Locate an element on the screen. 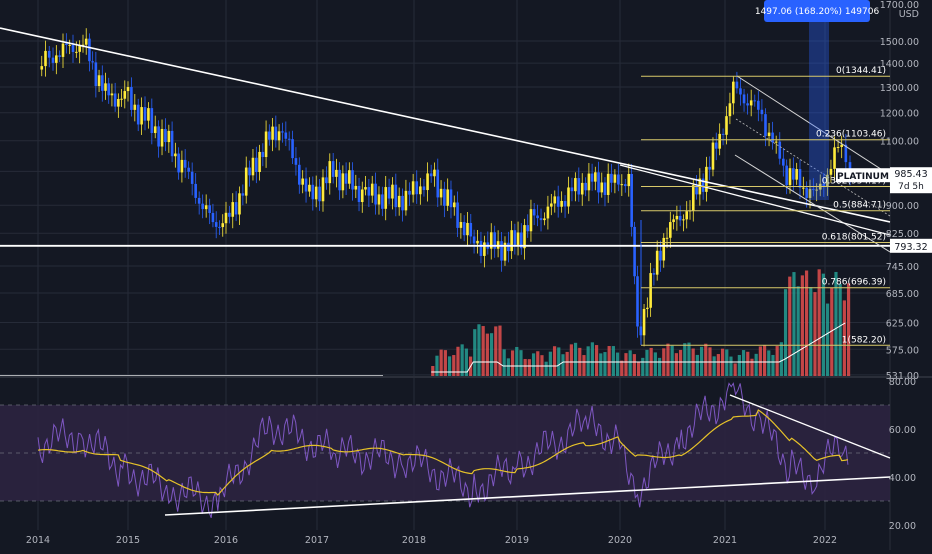 The width and height of the screenshot is (932, 554). time-axis-label: 2017 is located at coordinates (317, 540).